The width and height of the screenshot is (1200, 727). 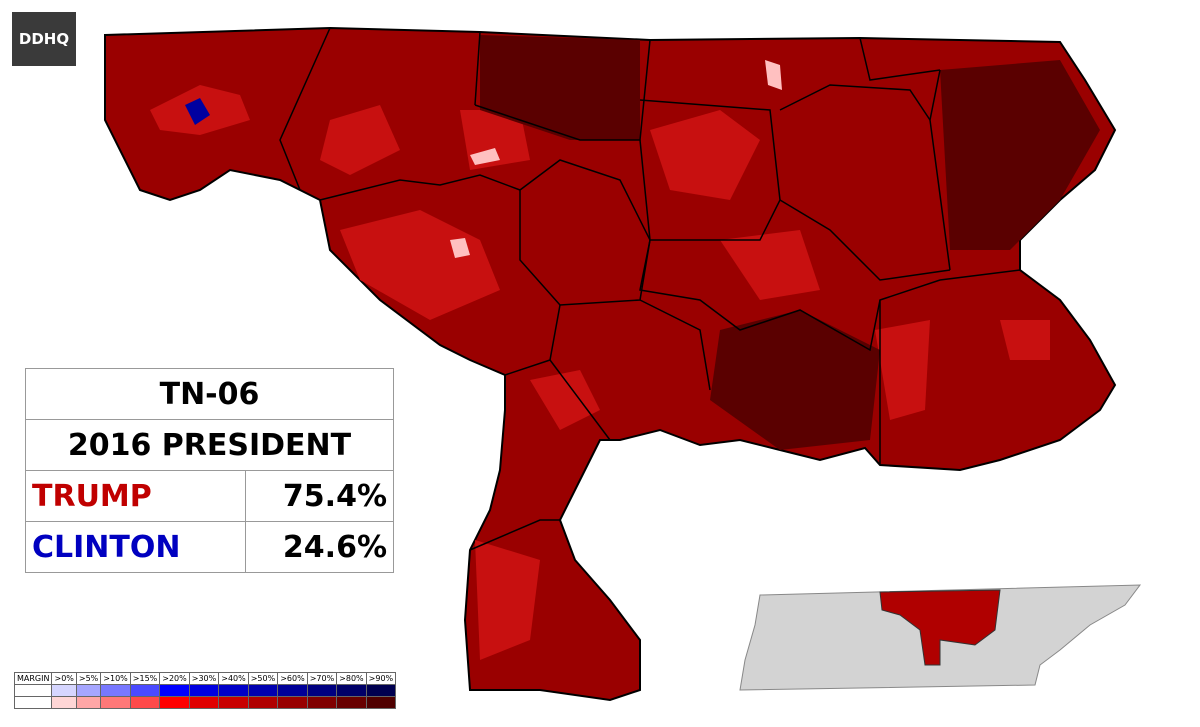 I want to click on legend-step: >20%, so click(x=174, y=678).